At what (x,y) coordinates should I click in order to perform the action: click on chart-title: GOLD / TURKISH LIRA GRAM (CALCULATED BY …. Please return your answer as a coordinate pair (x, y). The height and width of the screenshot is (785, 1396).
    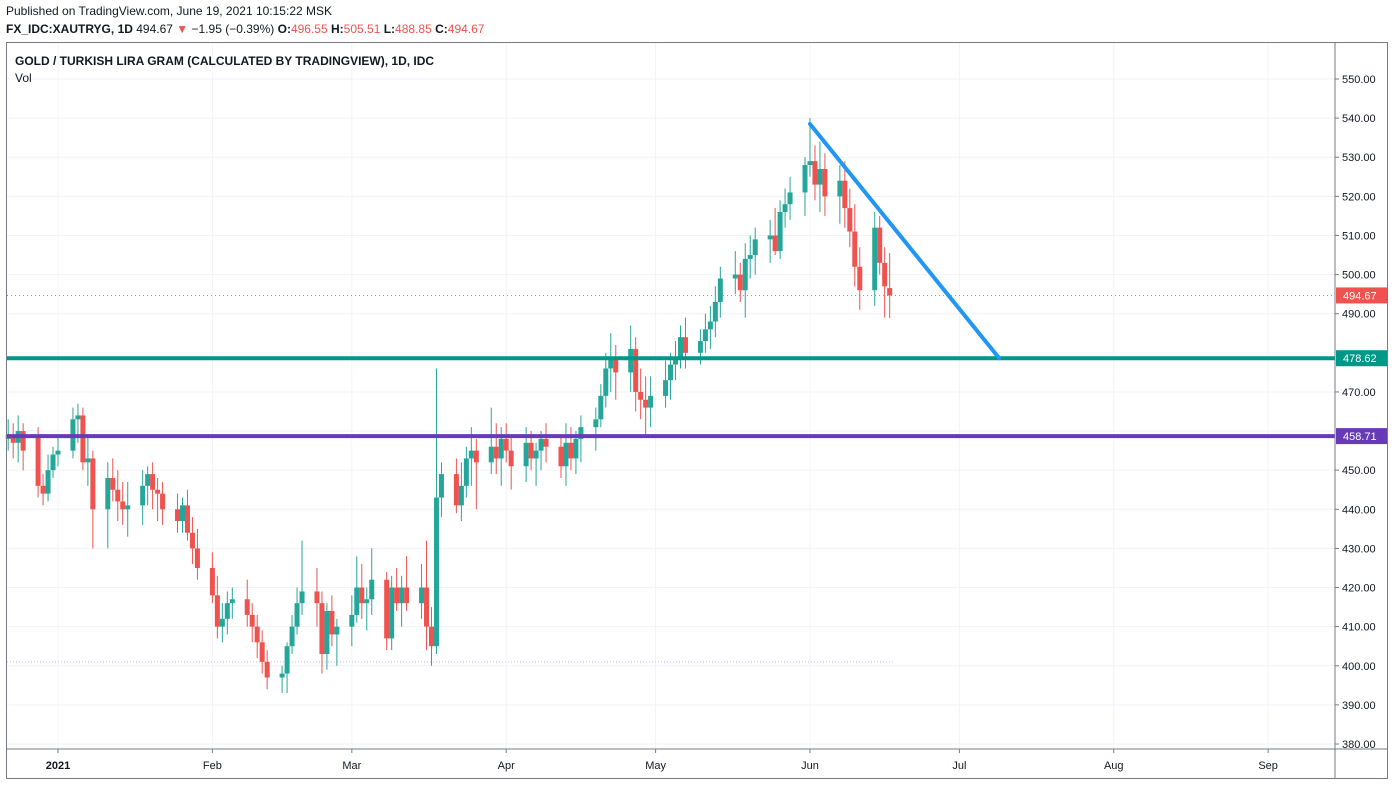
    Looking at the image, I should click on (225, 61).